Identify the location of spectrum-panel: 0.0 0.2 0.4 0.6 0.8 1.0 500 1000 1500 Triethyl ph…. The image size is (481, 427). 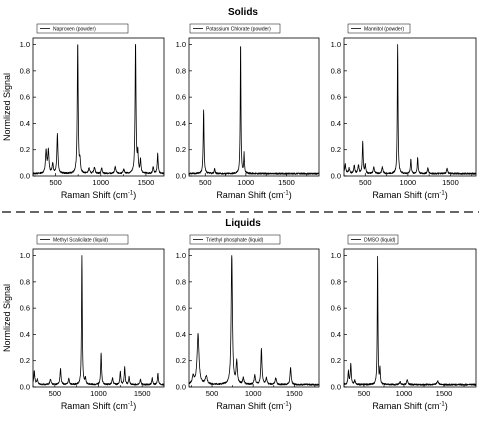
(248, 322).